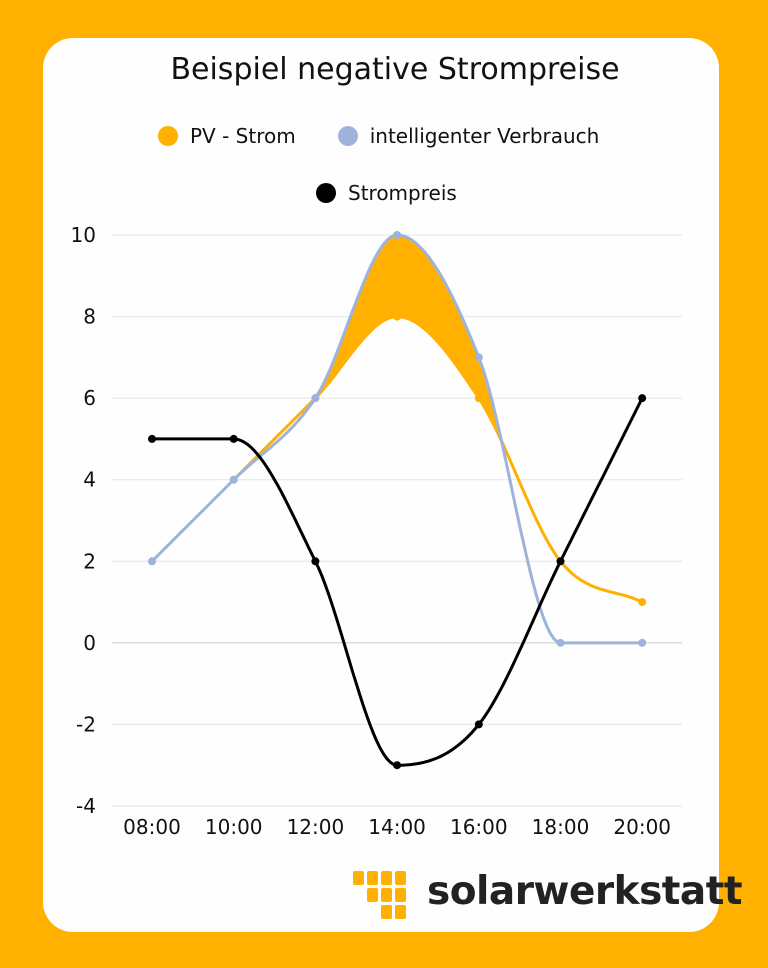 The width and height of the screenshot is (768, 968). What do you see at coordinates (642, 827) in the screenshot?
I see `x-tick-label: 20:00` at bounding box center [642, 827].